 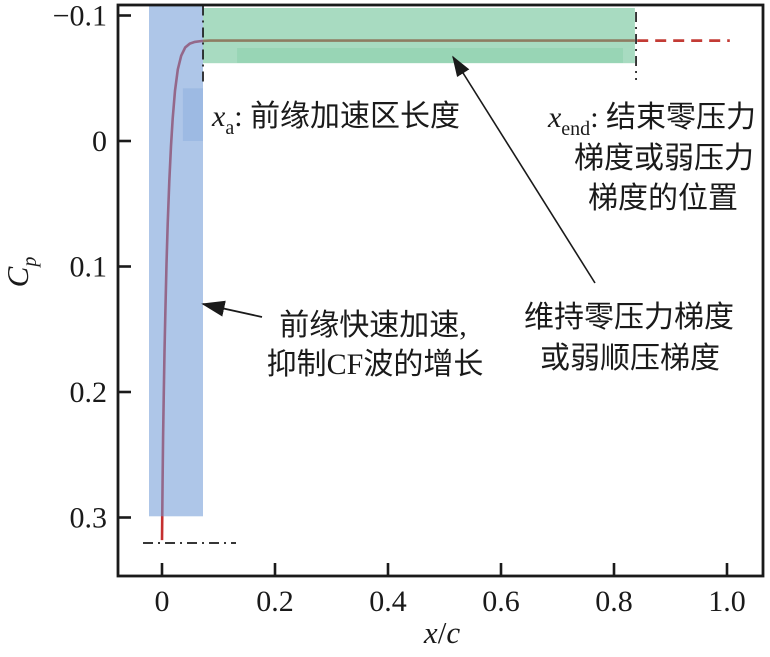 What do you see at coordinates (373, 325) in the screenshot?
I see `acceleration-annotation-line1: 前缘快速加速,` at bounding box center [373, 325].